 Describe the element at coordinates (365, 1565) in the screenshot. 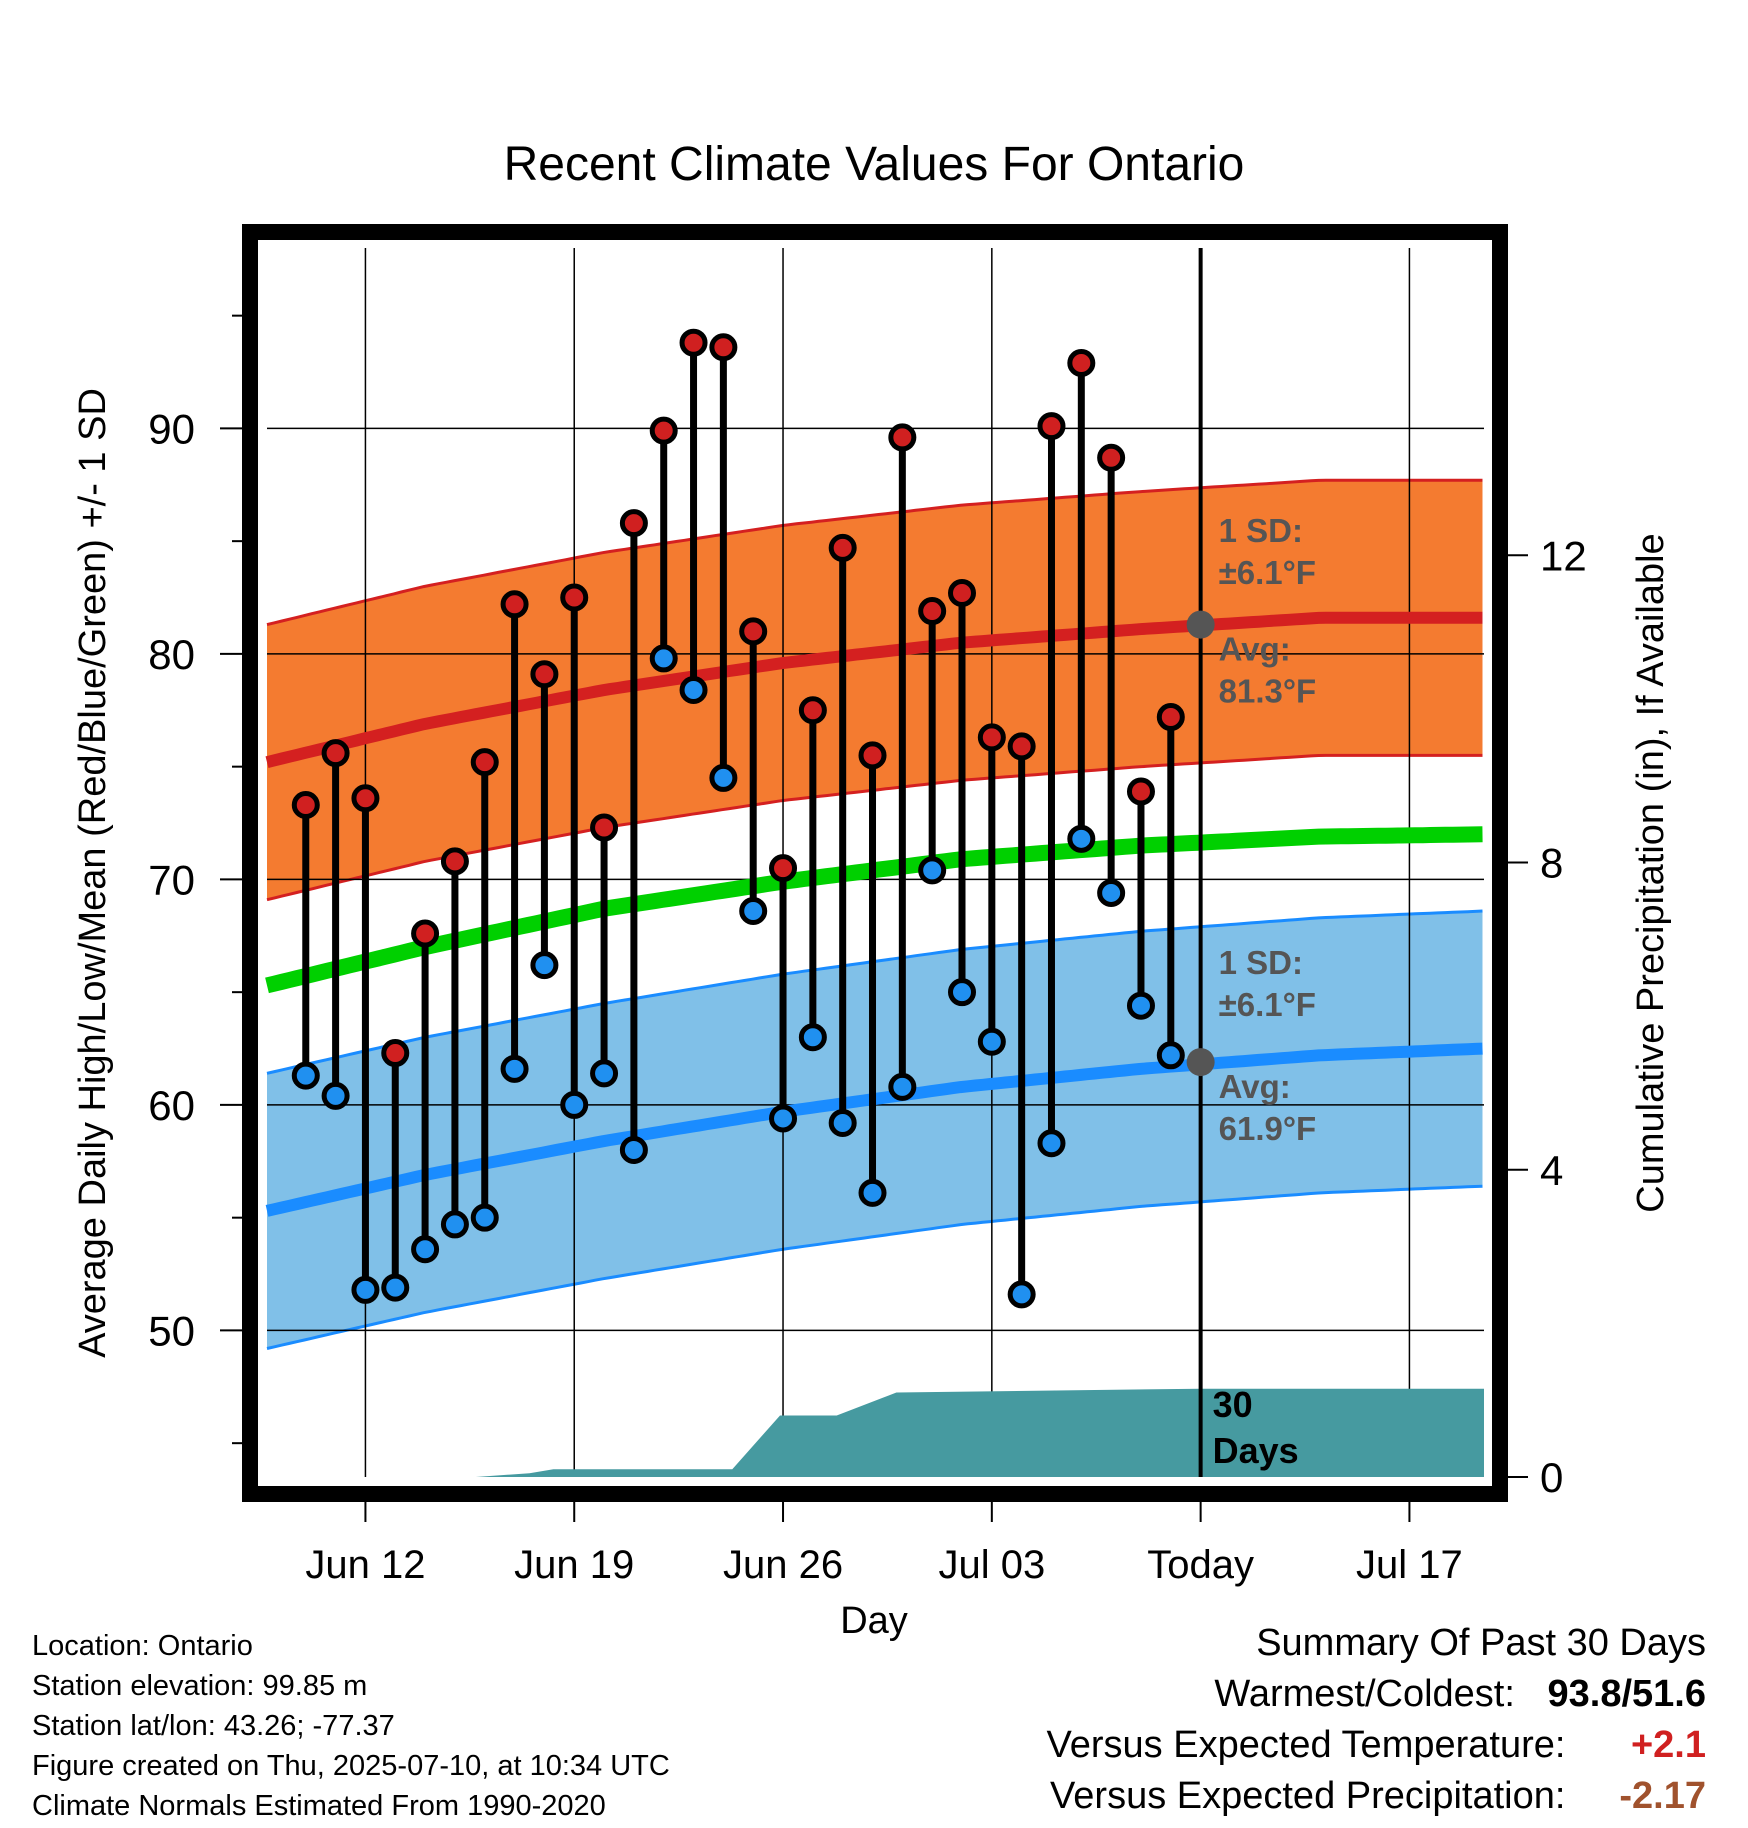

I see `x-tick-label: Jun 12` at that location.